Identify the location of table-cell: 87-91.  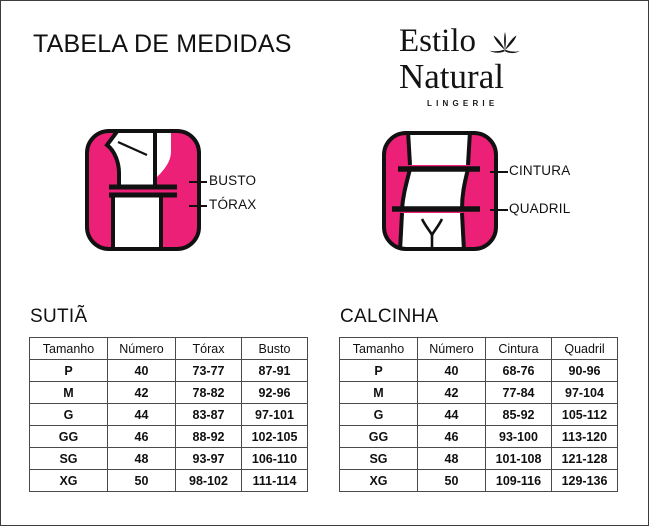
(274, 370).